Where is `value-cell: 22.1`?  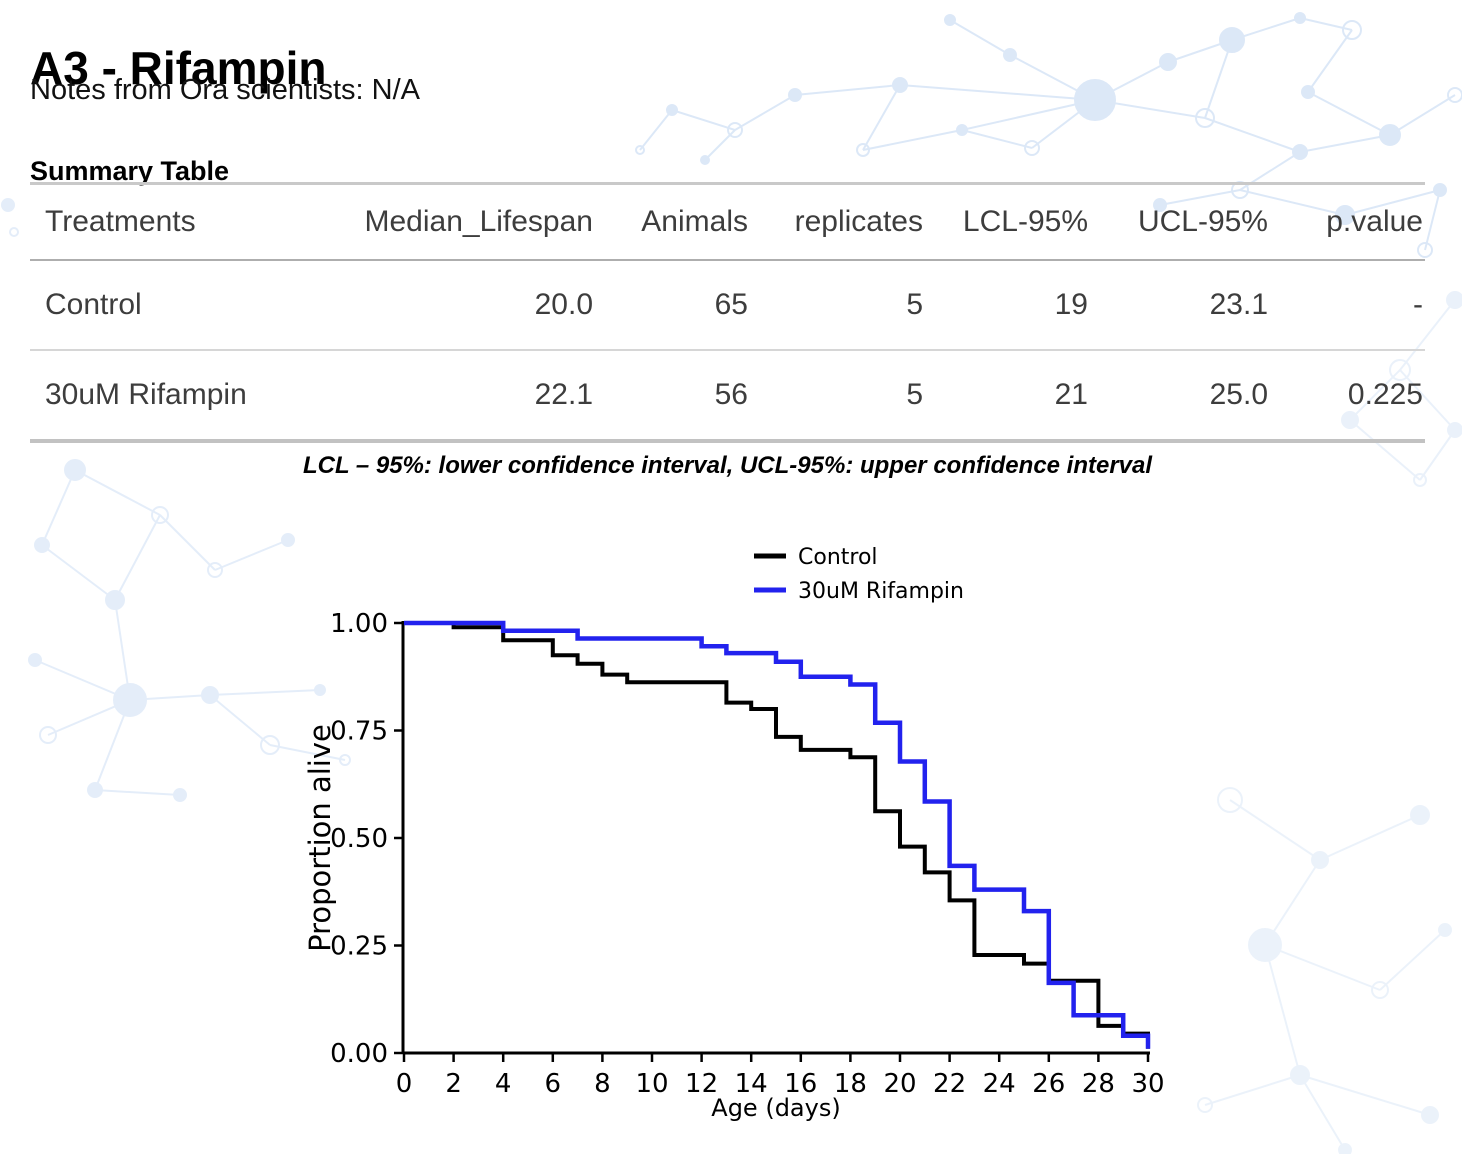
value-cell: 22.1 is located at coordinates (450, 396).